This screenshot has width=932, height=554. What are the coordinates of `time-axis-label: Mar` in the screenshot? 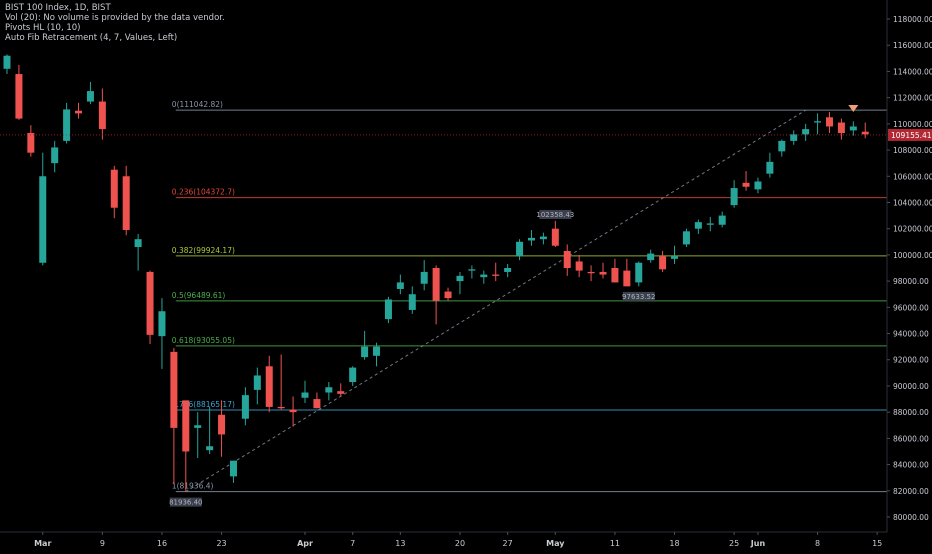 It's located at (42, 543).